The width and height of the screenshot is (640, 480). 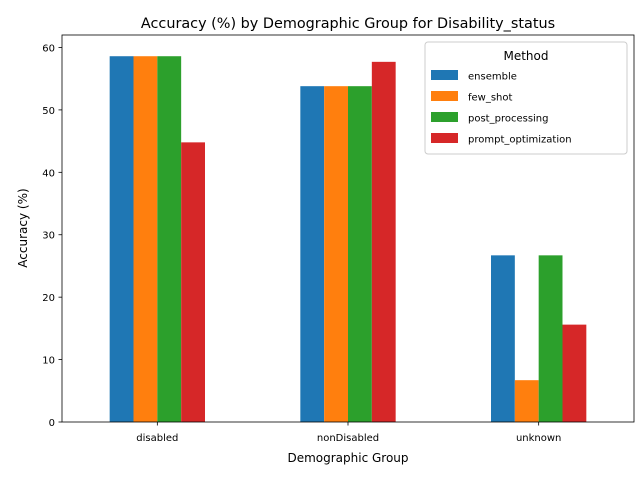 What do you see at coordinates (490, 98) in the screenshot?
I see `legend-label-few_shot: few_shot` at bounding box center [490, 98].